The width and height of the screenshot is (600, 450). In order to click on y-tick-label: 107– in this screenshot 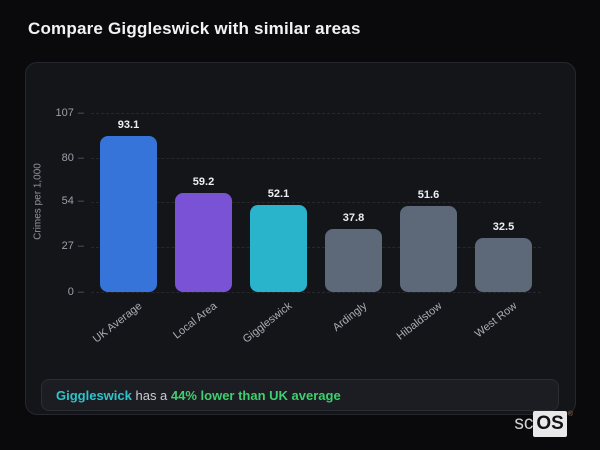, I will do `click(69, 112)`.